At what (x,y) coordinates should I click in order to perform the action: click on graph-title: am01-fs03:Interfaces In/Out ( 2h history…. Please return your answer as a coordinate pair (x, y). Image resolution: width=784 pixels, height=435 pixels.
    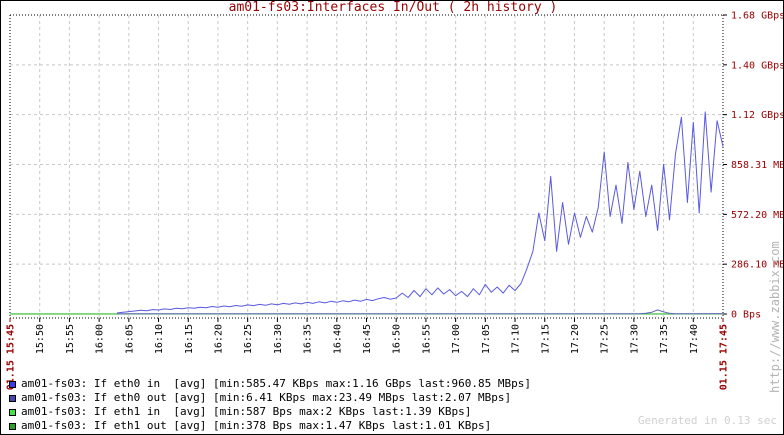
    Looking at the image, I should click on (393, 7).